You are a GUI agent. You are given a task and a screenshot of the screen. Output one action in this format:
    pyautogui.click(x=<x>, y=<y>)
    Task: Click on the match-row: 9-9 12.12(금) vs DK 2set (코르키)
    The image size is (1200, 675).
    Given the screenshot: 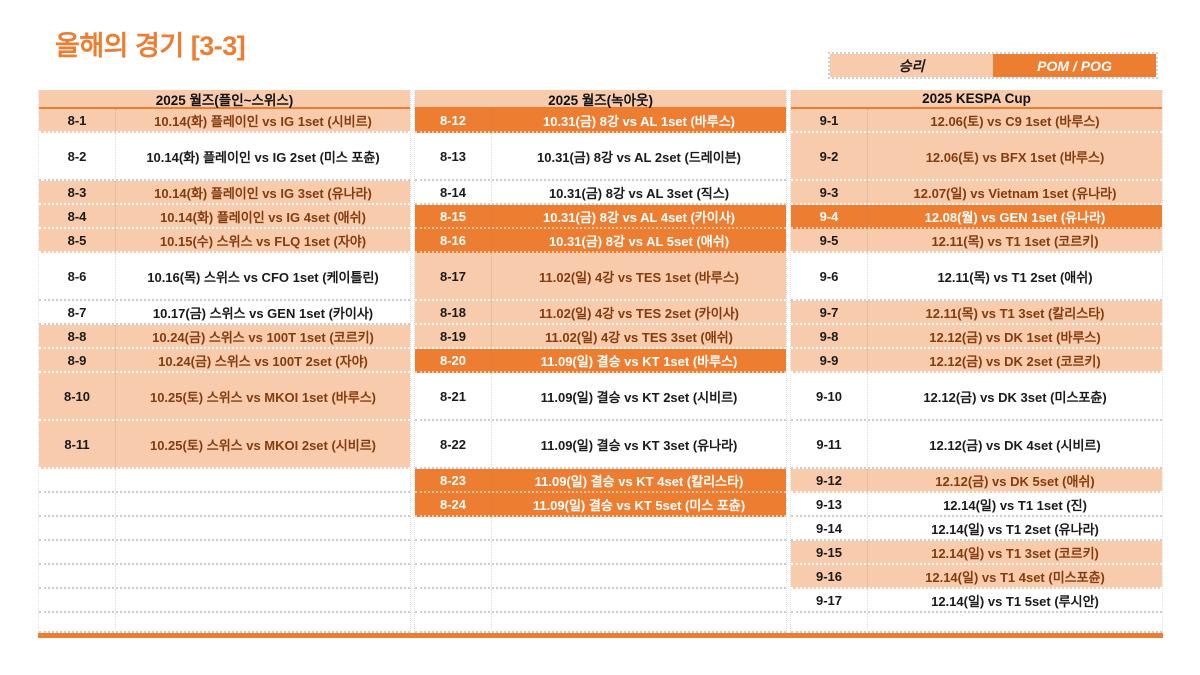 What is the action you would take?
    pyautogui.click(x=976, y=361)
    